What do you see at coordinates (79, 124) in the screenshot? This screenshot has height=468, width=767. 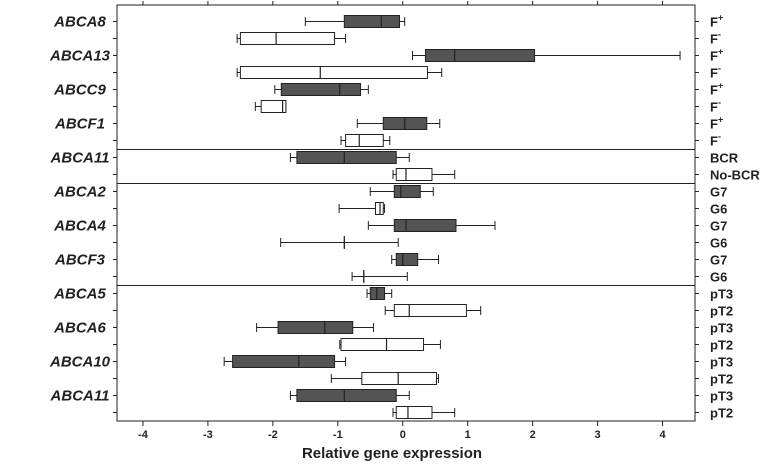 I see `gene-label: ABCF1` at bounding box center [79, 124].